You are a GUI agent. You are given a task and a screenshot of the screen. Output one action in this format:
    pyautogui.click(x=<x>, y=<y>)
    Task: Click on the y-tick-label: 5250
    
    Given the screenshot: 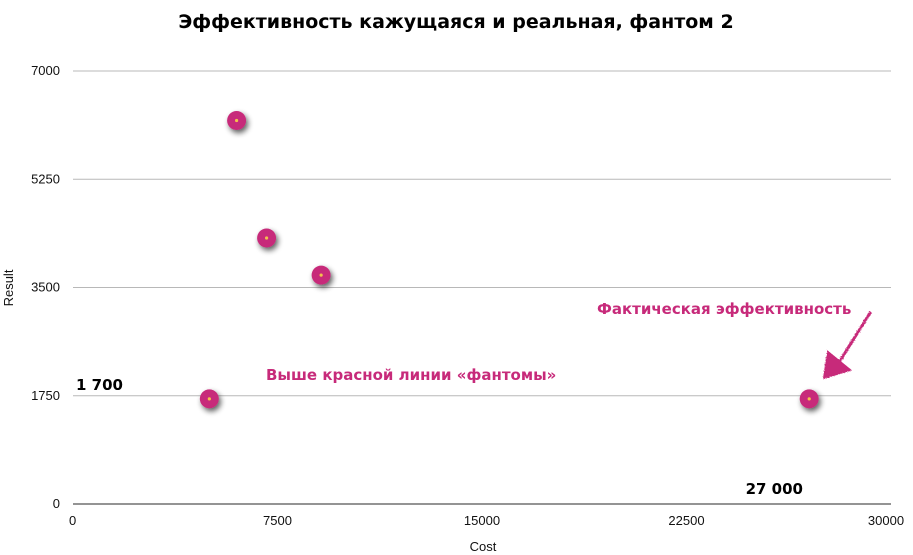 What is the action you would take?
    pyautogui.click(x=45, y=178)
    